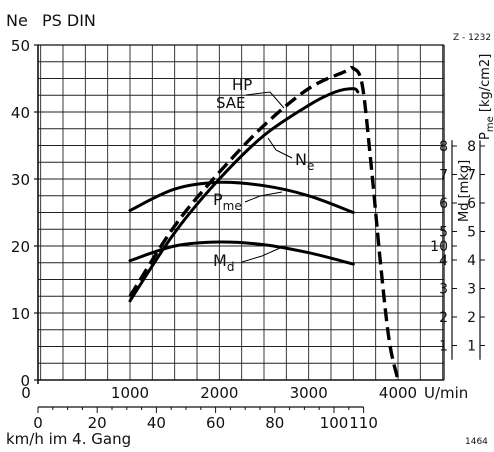 Image resolution: width=494 pixels, height=452 pixels. Describe the element at coordinates (443, 233) in the screenshot. I see `md-tick-label: 5` at that location.